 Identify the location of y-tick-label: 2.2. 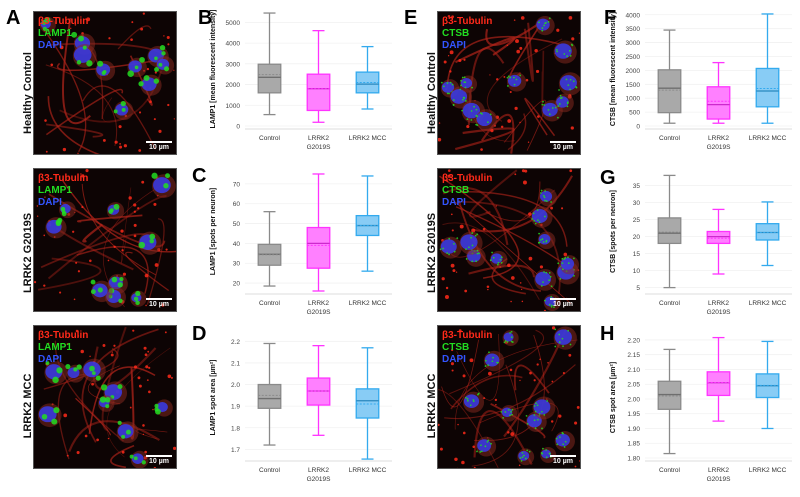
(235, 342).